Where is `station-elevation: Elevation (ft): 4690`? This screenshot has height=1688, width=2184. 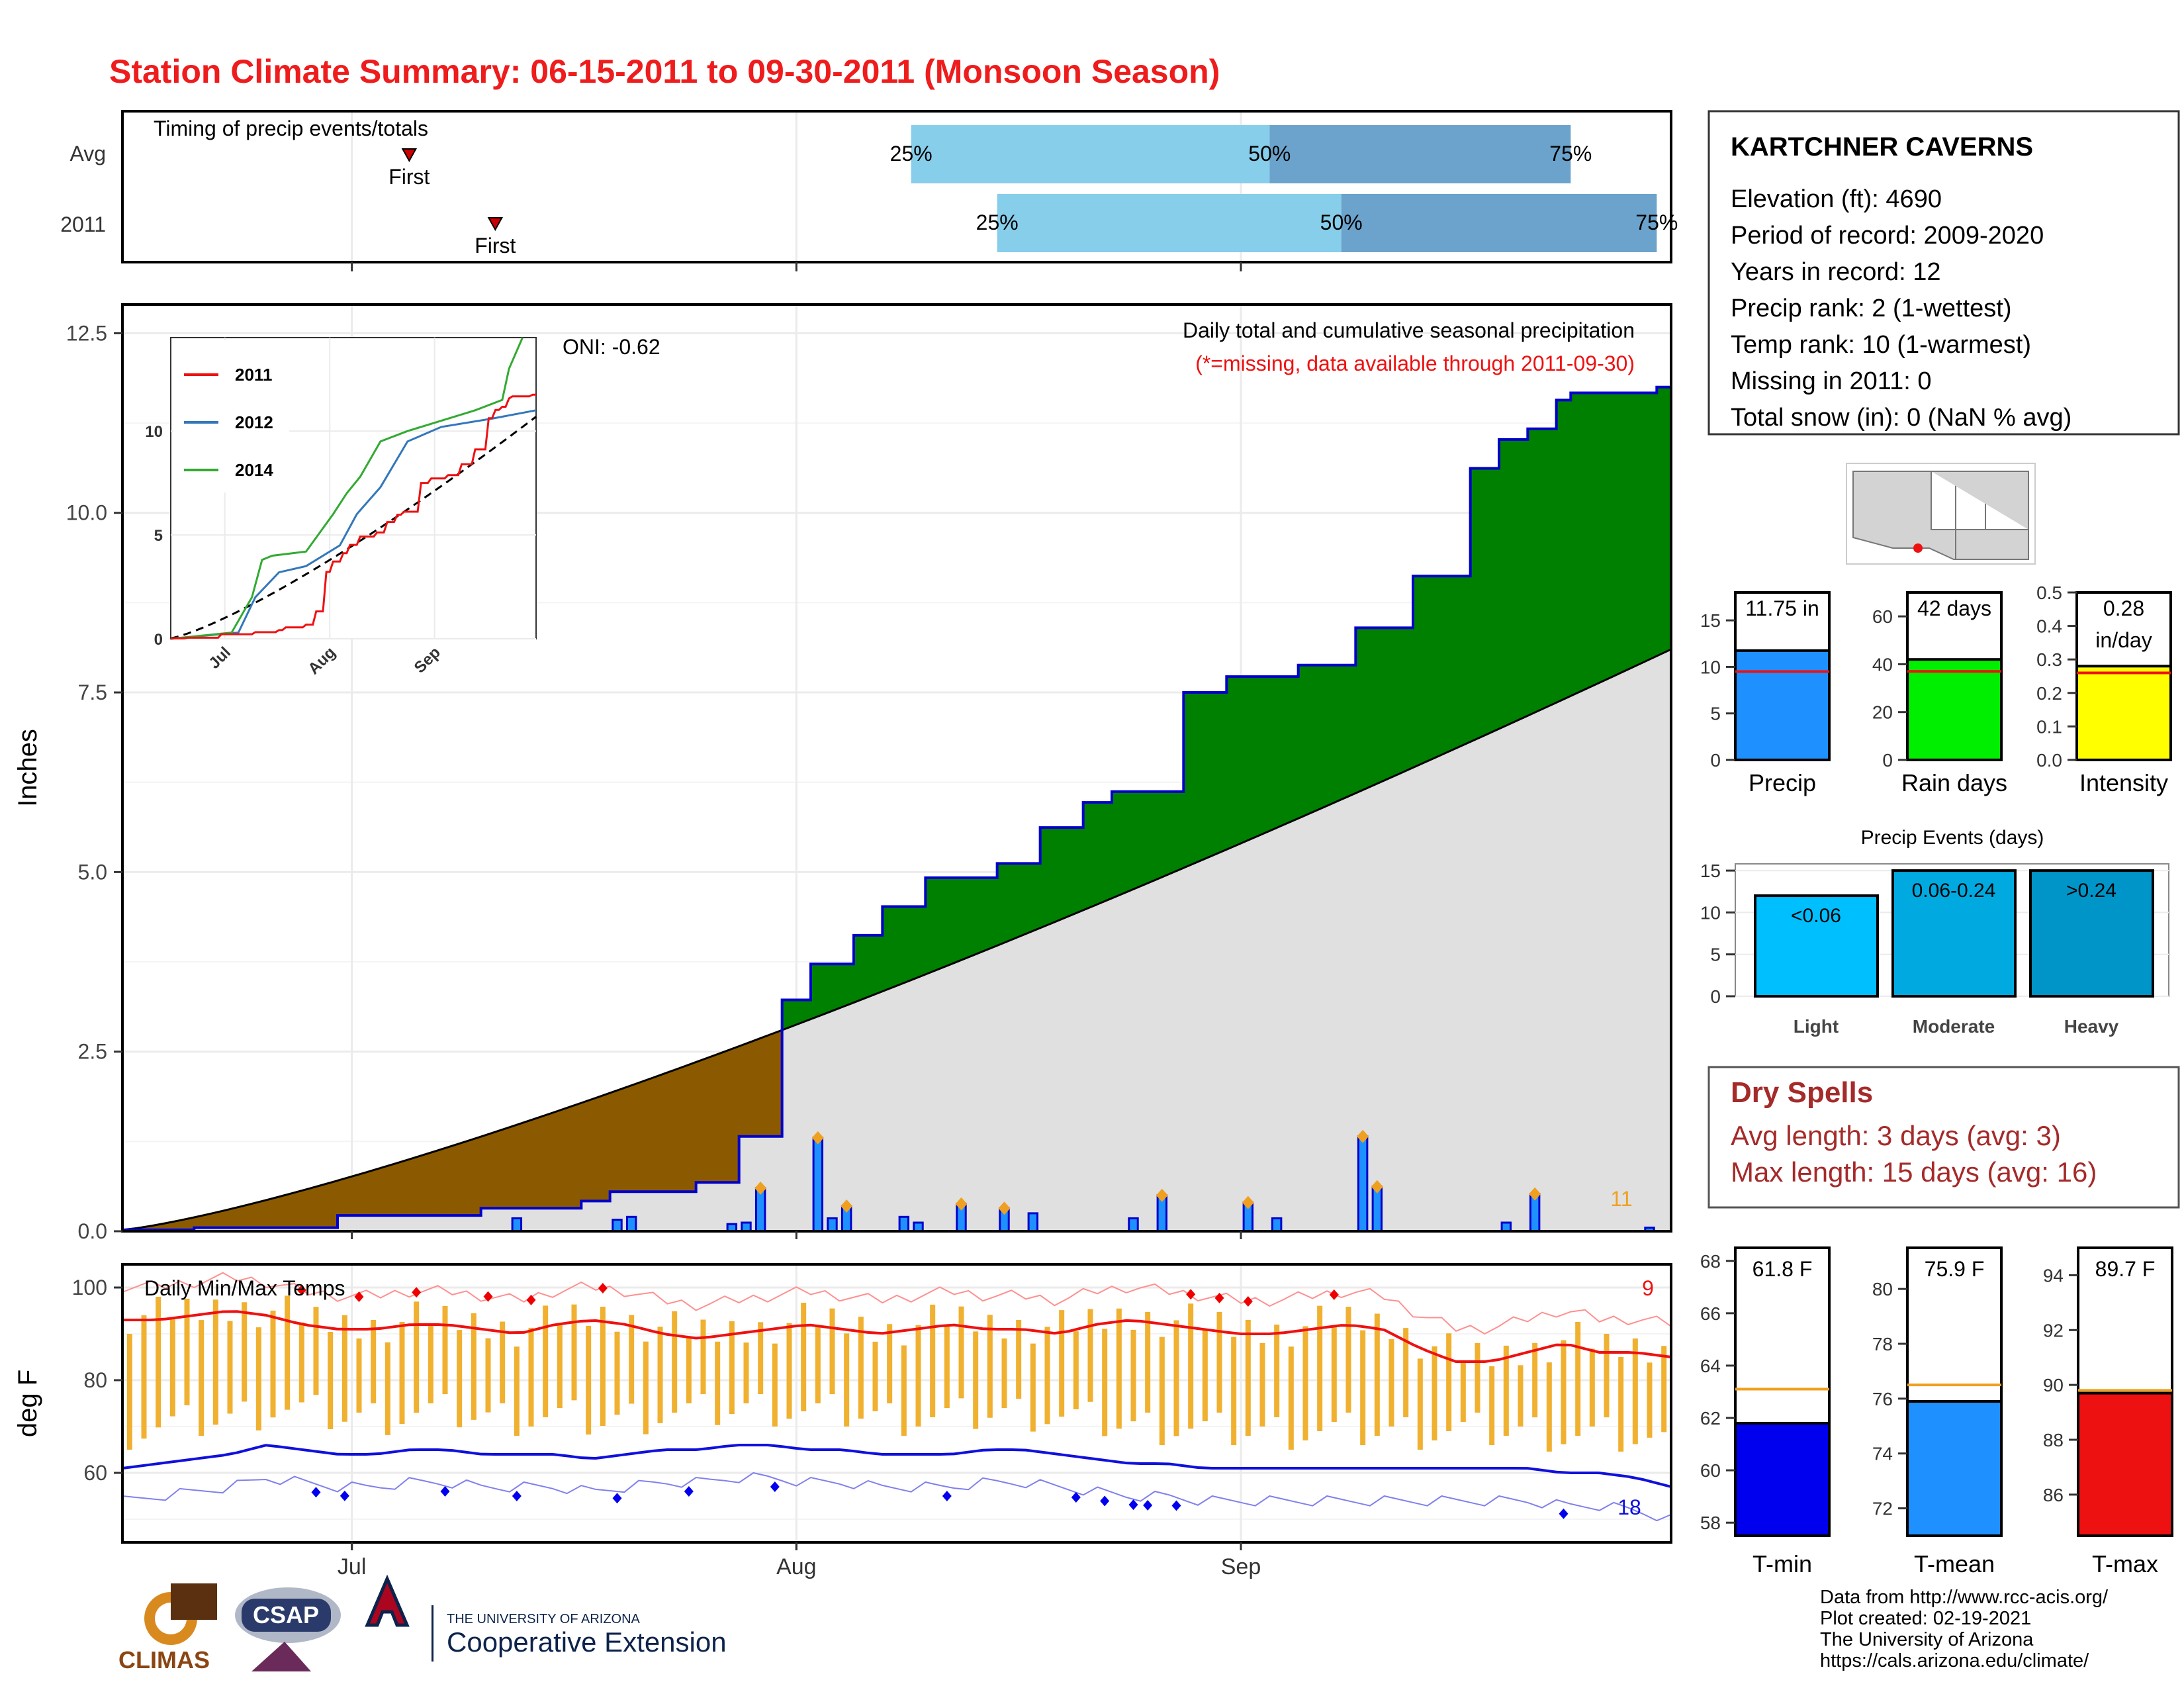 station-elevation: Elevation (ft): 4690 is located at coordinates (1837, 199).